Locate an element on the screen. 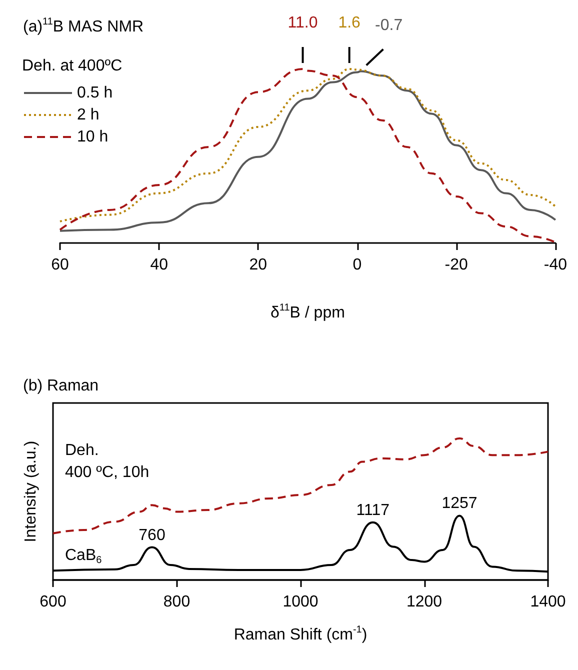  legend-label: 10 h is located at coordinates (92, 137).